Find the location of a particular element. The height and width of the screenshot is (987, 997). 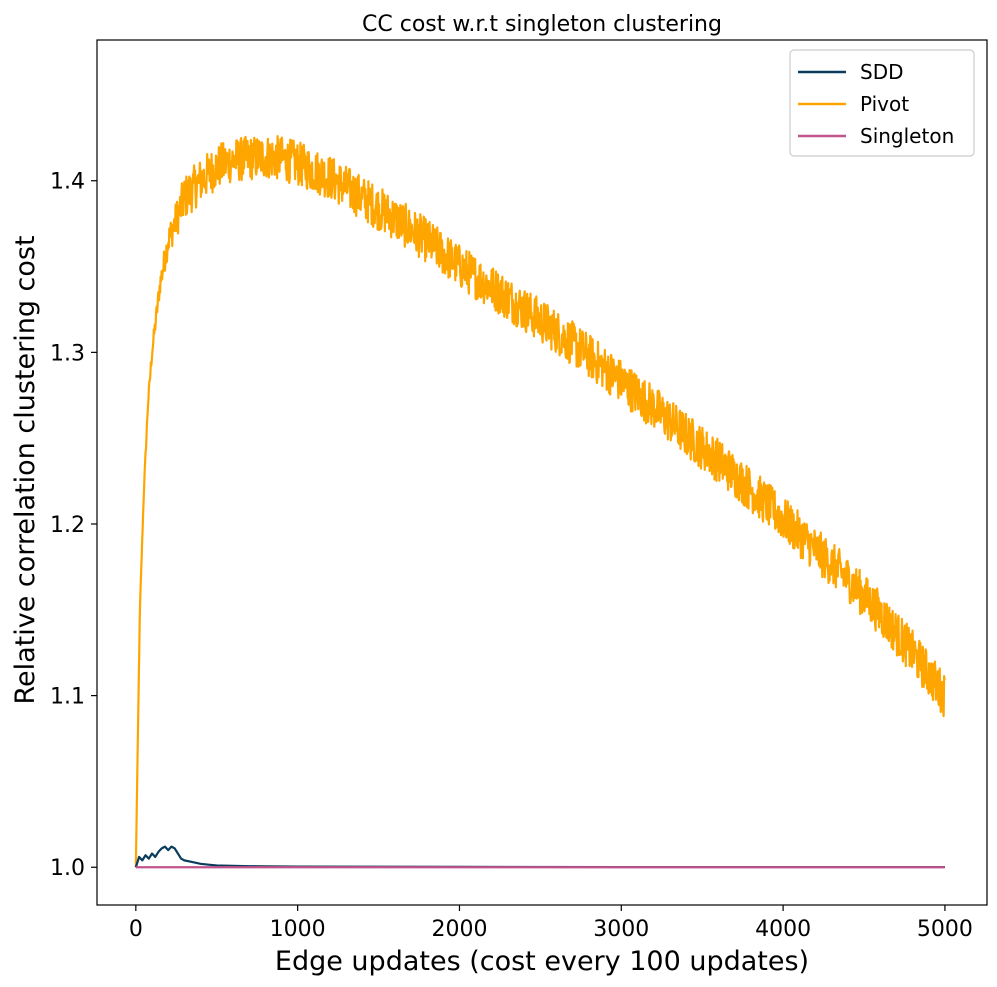

y-tick-label: 1.4 is located at coordinates (67, 182).